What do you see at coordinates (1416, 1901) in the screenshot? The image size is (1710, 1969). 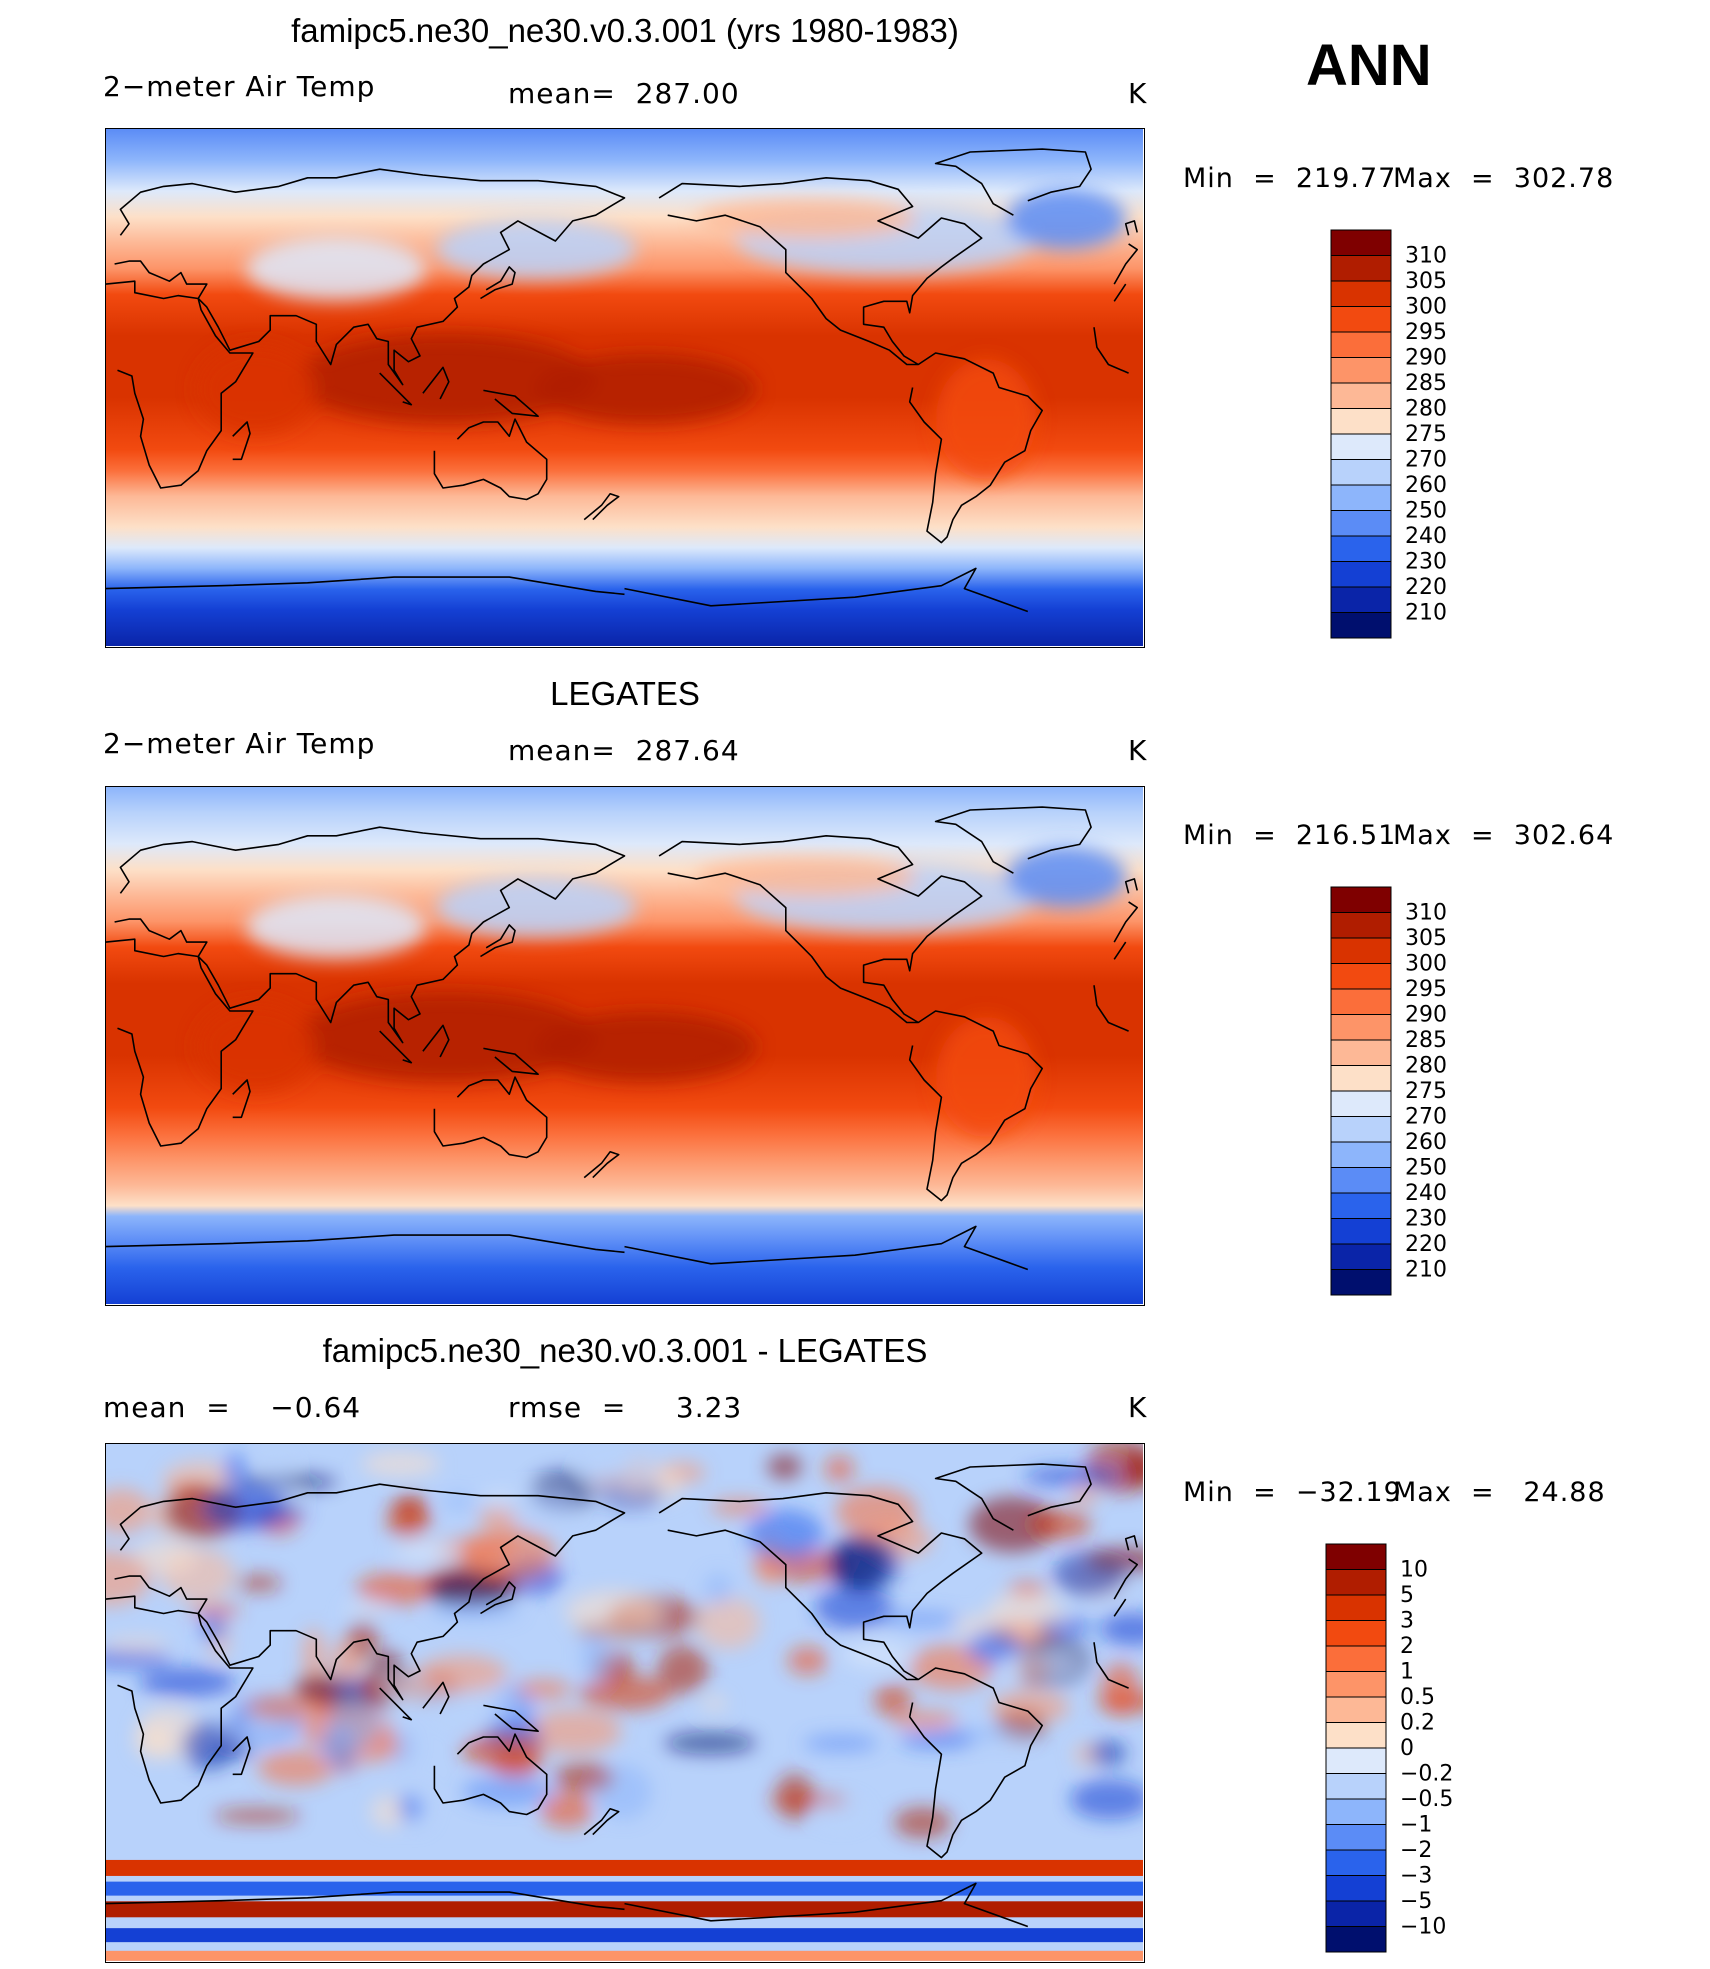 I see `colorbar-tick-label: −5` at bounding box center [1416, 1901].